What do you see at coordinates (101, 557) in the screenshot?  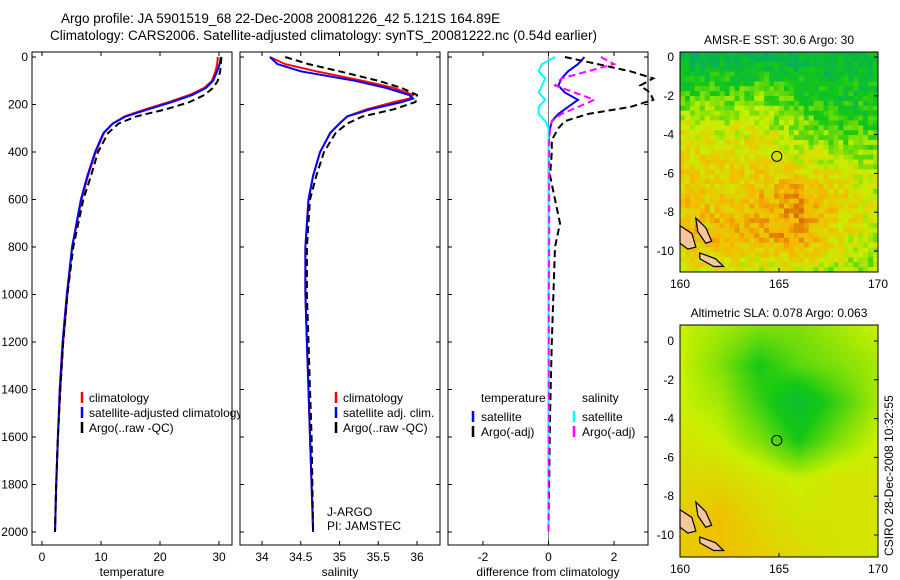 I see `x-tick-label: 10` at bounding box center [101, 557].